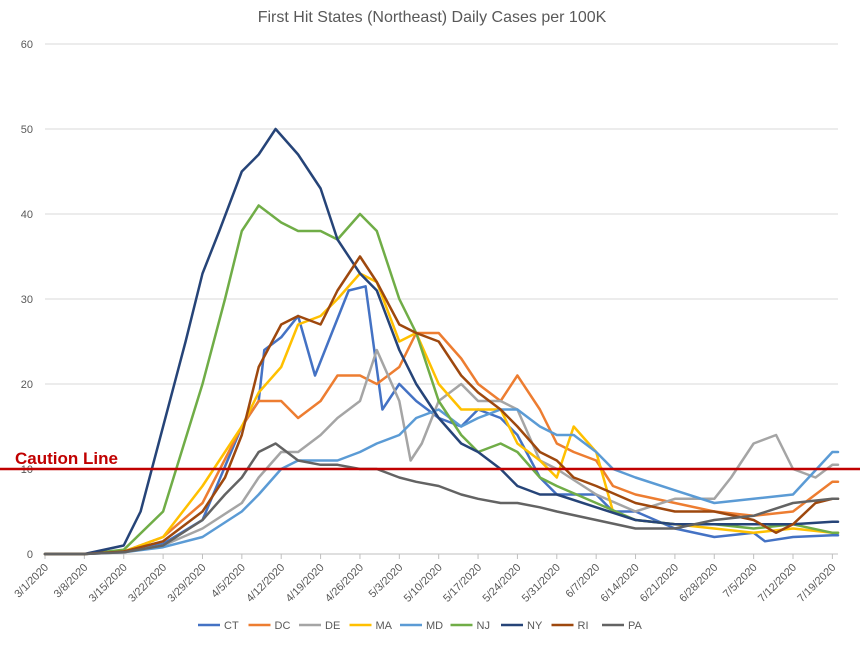 The image size is (860, 645). I want to click on legend-label-ri: RI, so click(583, 626).